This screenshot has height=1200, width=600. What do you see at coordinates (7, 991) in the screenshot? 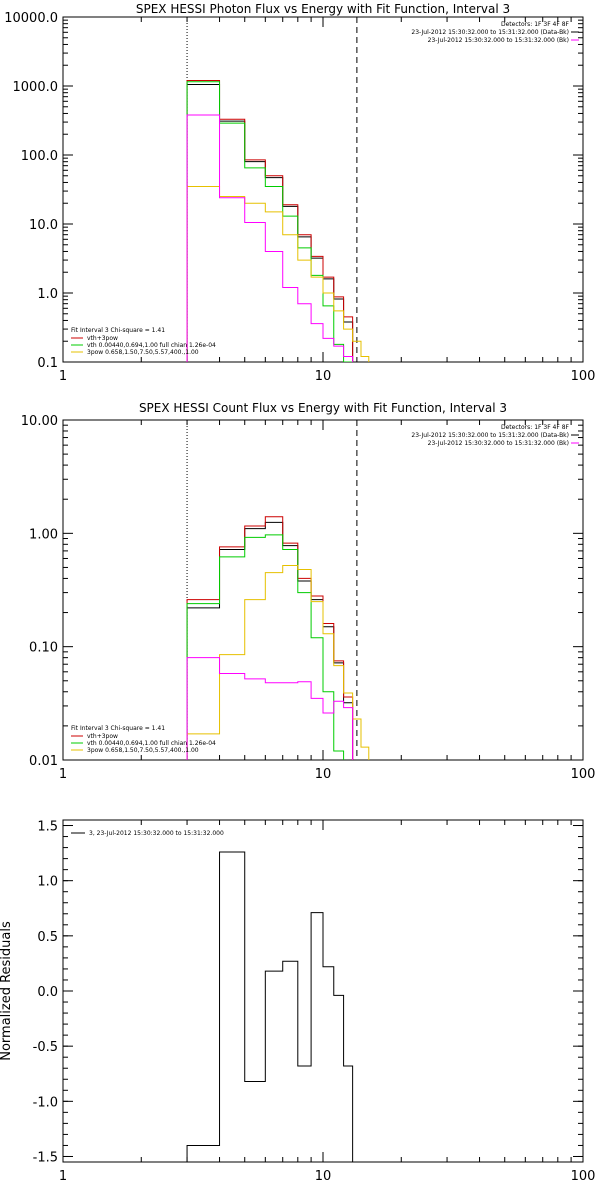
I see `y-axis-label: Normalized Residuals` at bounding box center [7, 991].